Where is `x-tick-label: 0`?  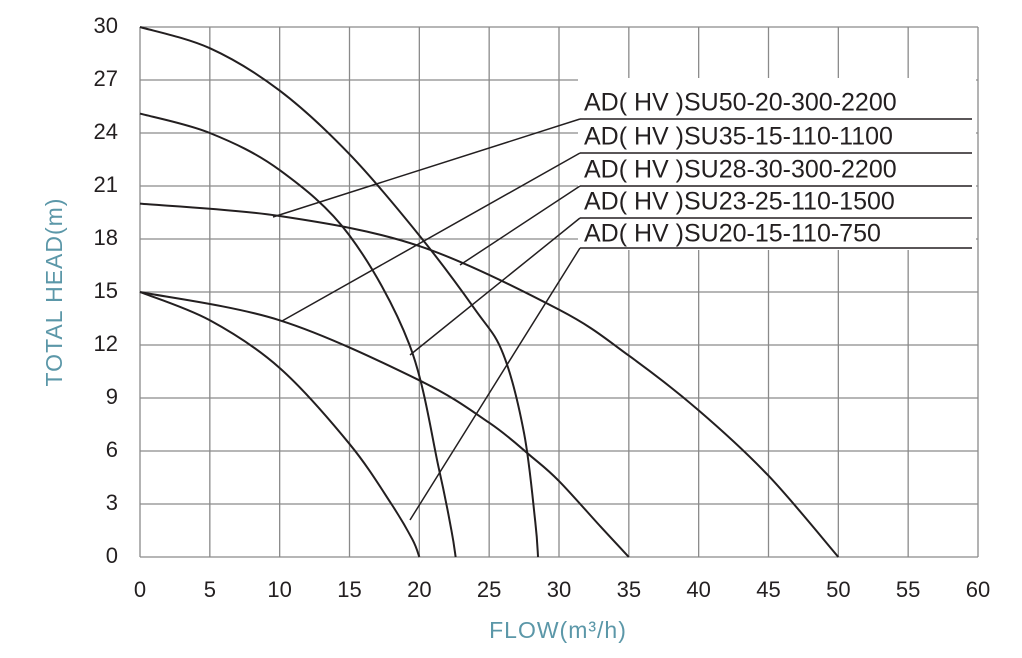 x-tick-label: 0 is located at coordinates (140, 589).